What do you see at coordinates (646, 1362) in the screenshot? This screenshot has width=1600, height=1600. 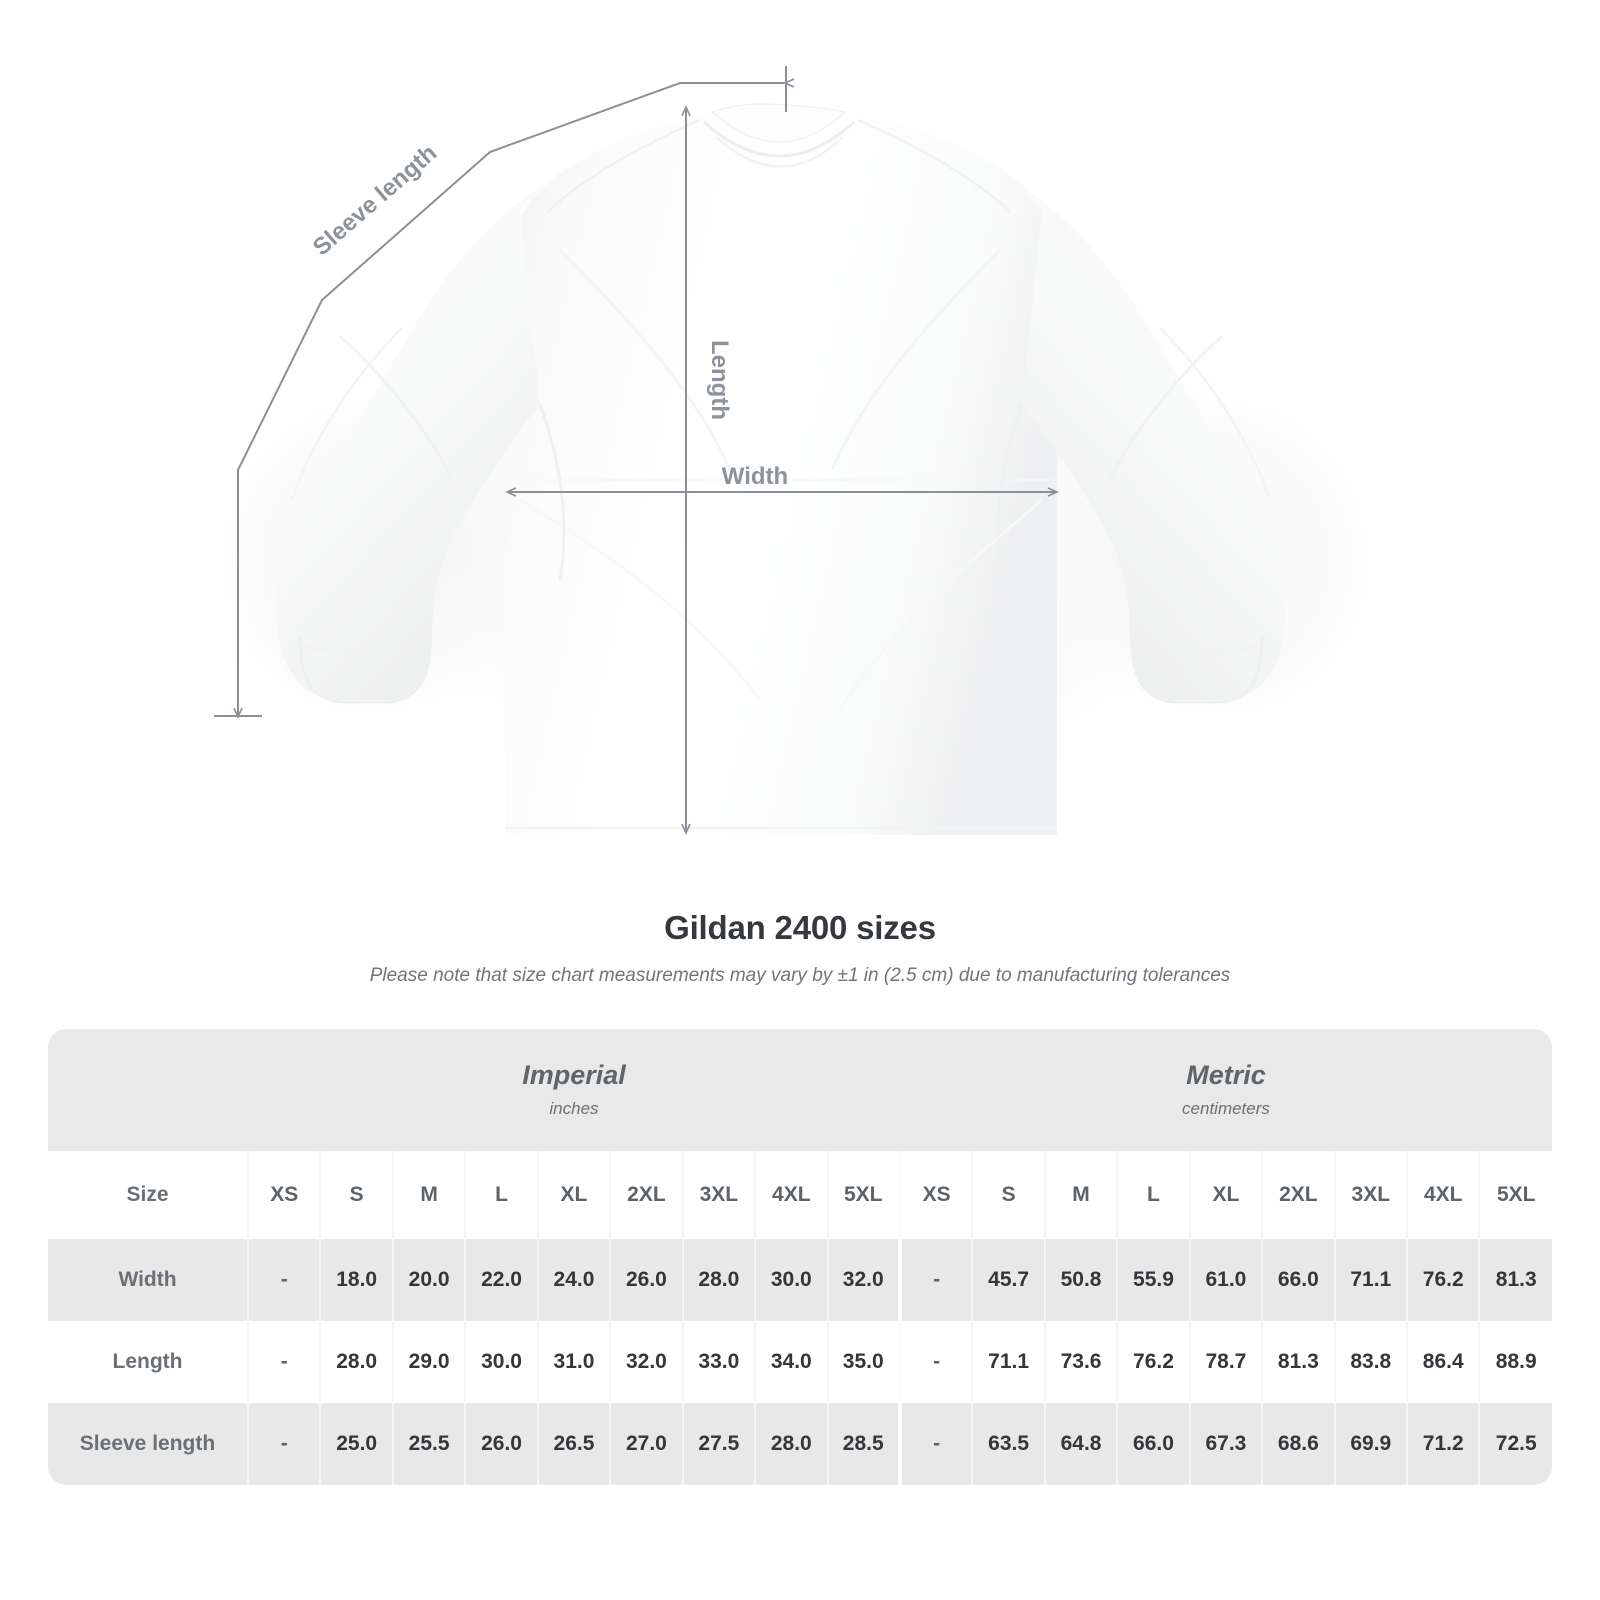 I see `cell-length-imperial-2xl: 32.0` at bounding box center [646, 1362].